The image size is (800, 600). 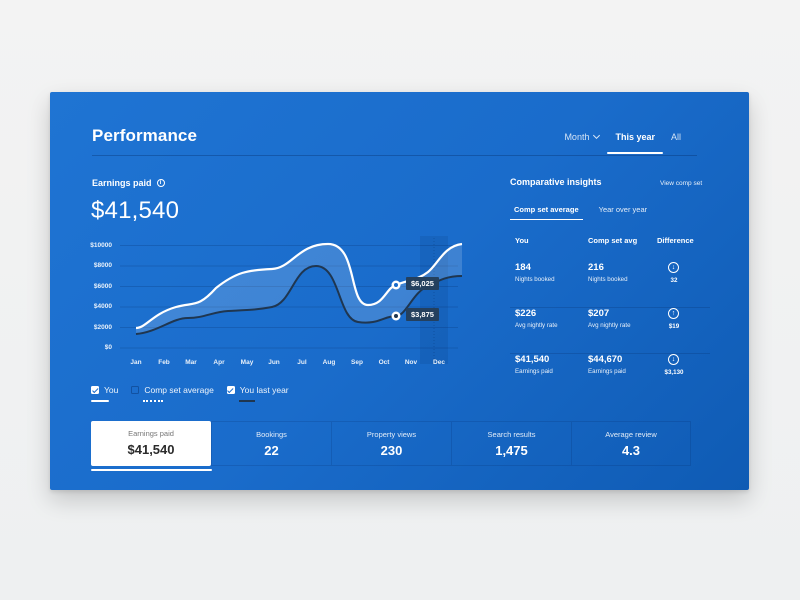 I want to click on comp-value: $44,670, so click(x=605, y=359).